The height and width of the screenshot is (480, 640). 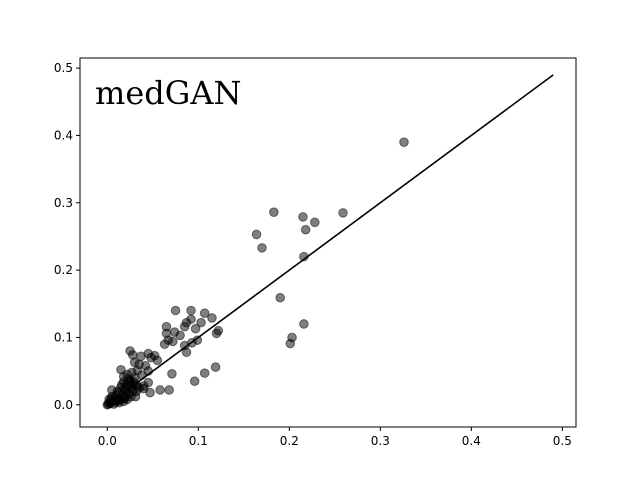 What do you see at coordinates (63, 203) in the screenshot?
I see `y-tick-label: 0.3` at bounding box center [63, 203].